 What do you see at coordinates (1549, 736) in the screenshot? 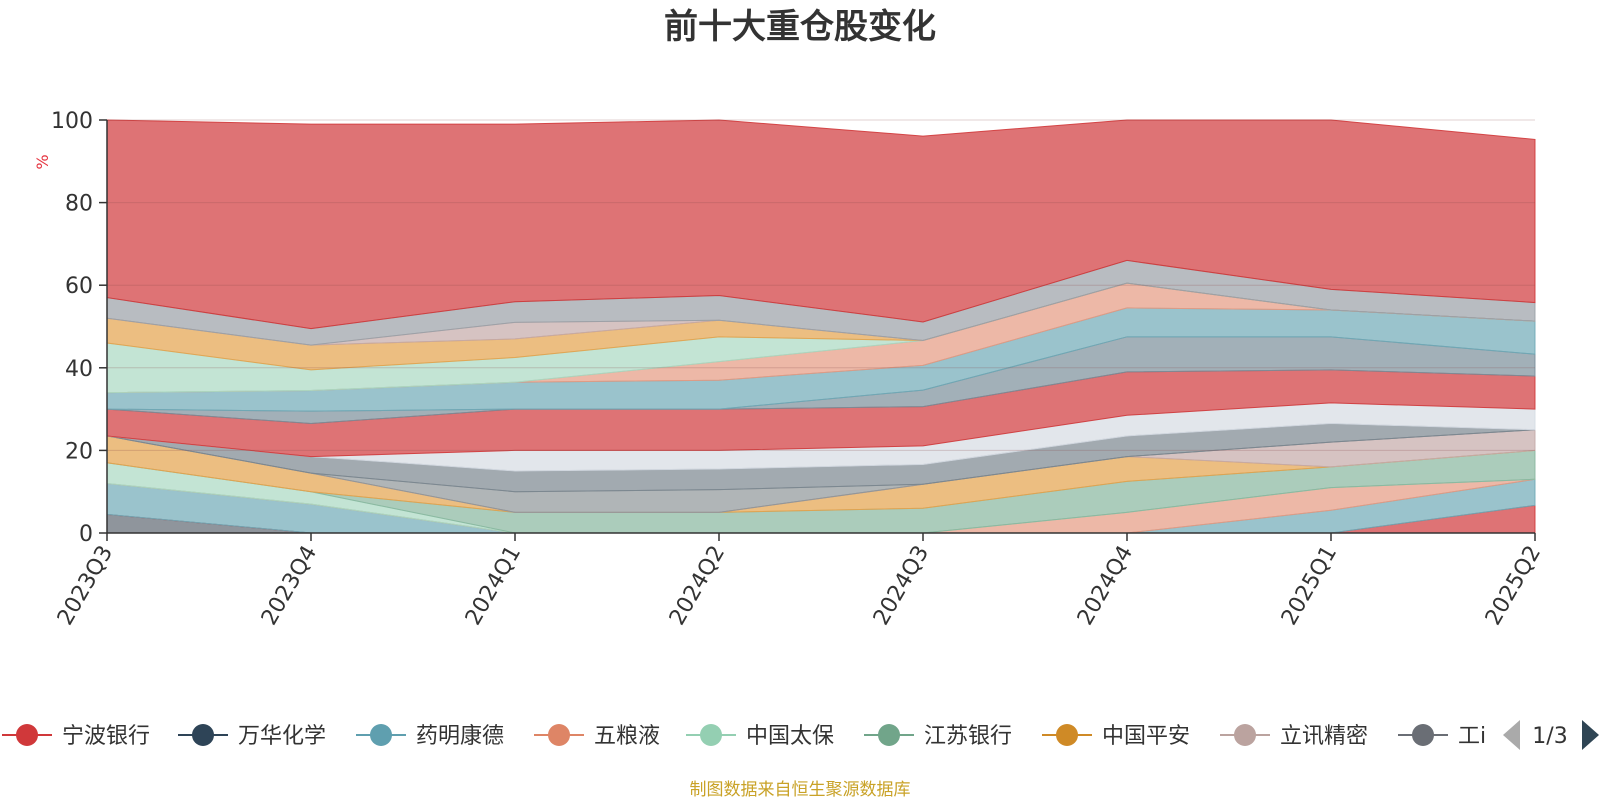
I see `legend-page-indicator: 1/3` at bounding box center [1549, 736].